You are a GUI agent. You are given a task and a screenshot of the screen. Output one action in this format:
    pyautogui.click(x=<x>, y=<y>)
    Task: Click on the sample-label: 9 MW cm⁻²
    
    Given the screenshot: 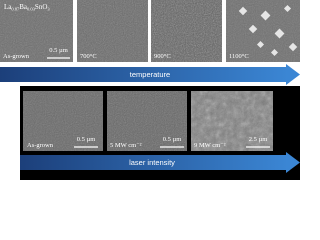 What is the action you would take?
    pyautogui.click(x=210, y=145)
    